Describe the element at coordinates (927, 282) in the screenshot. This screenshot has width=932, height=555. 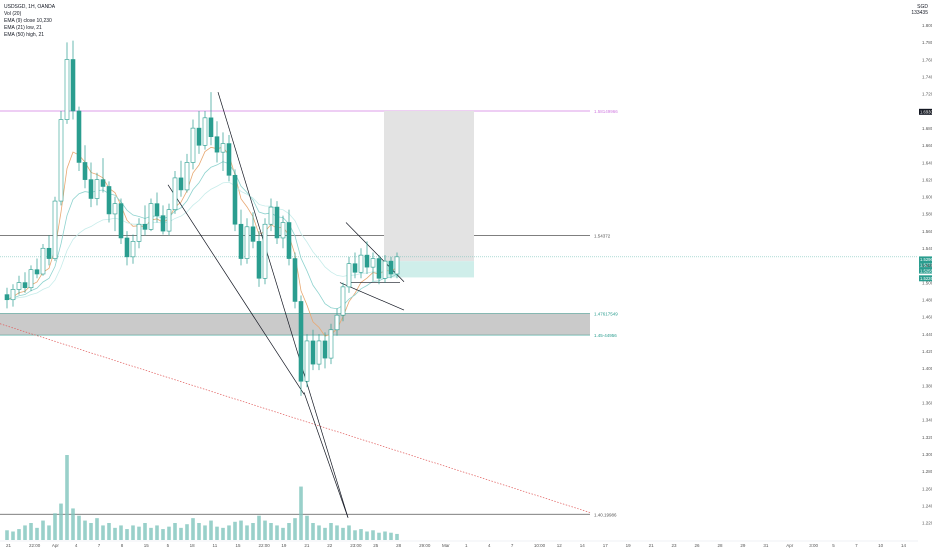
I see `y-tick-label: 1.5000` at that location.